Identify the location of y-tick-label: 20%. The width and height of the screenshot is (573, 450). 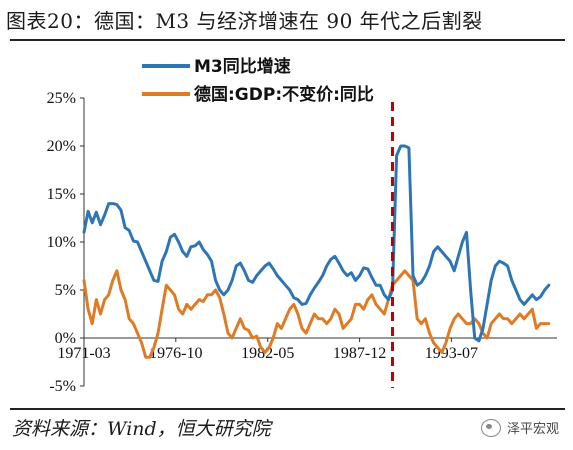
(61, 146).